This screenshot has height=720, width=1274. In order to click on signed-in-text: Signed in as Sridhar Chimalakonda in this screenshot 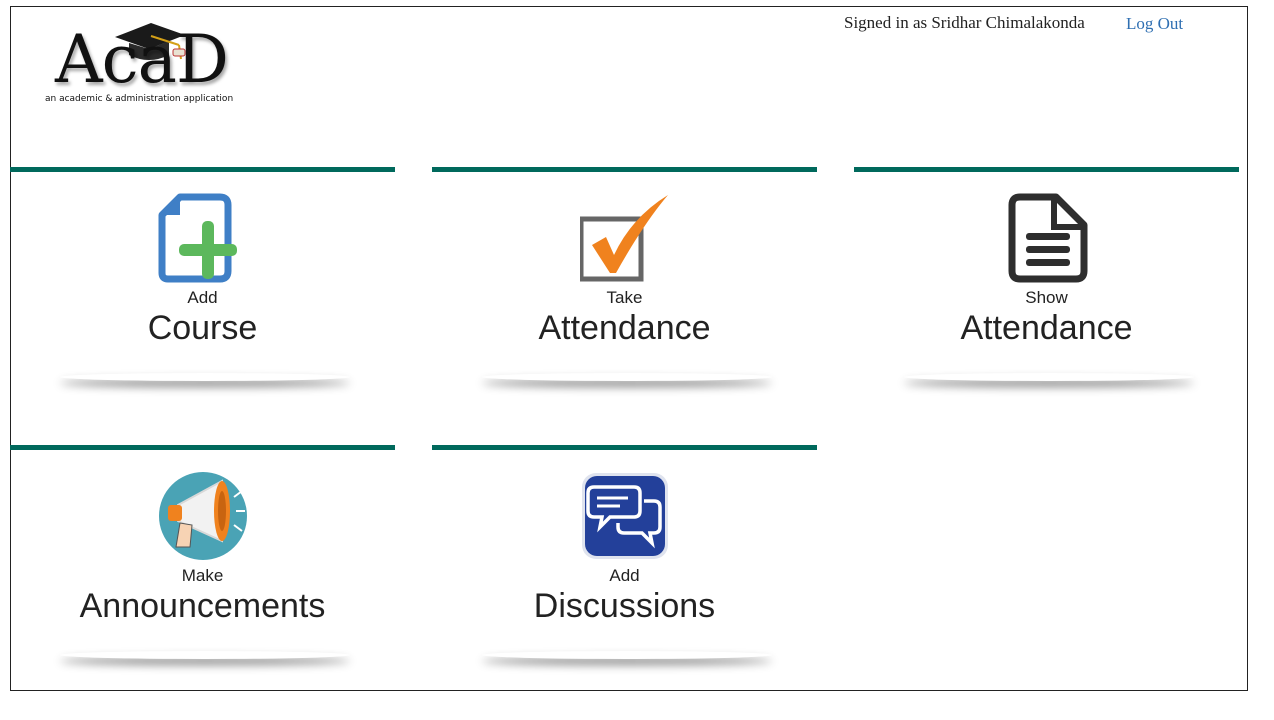, I will do `click(964, 22)`.